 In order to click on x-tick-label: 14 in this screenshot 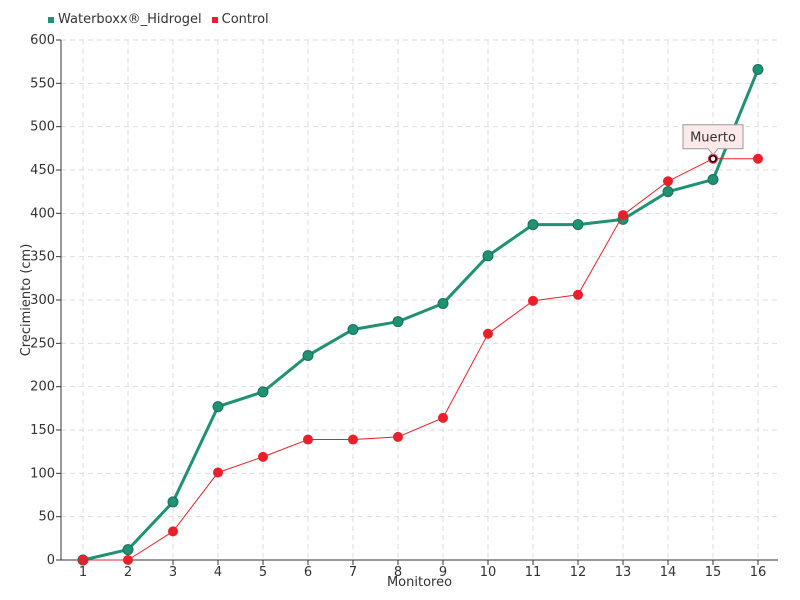, I will do `click(668, 572)`.